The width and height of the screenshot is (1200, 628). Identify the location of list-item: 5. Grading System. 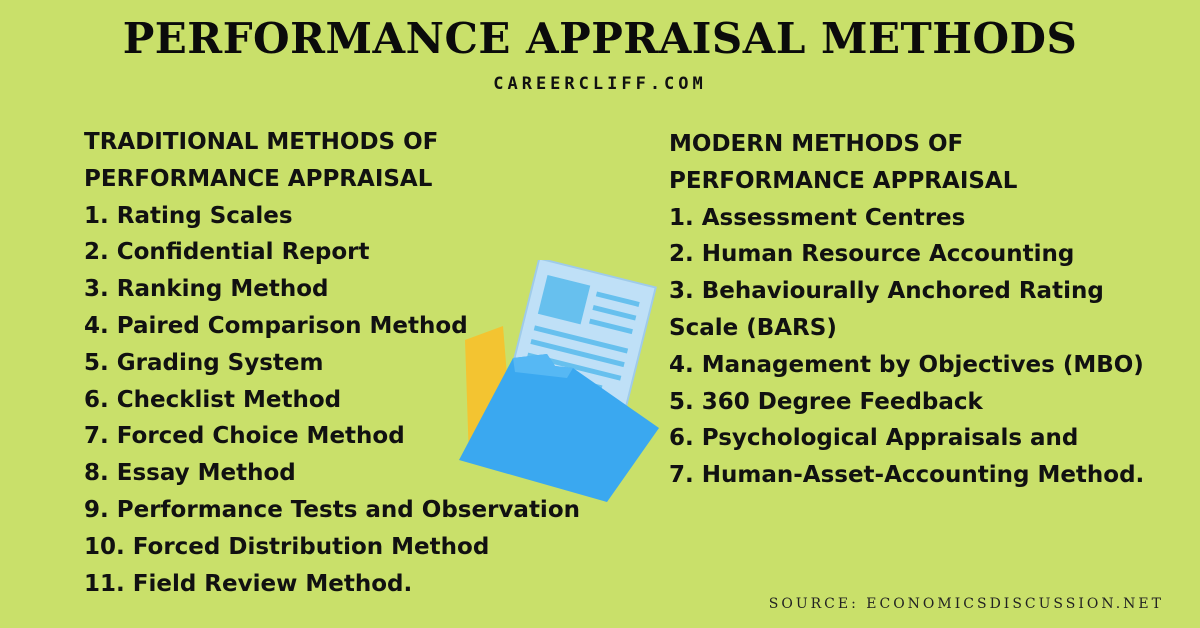
(204, 362).